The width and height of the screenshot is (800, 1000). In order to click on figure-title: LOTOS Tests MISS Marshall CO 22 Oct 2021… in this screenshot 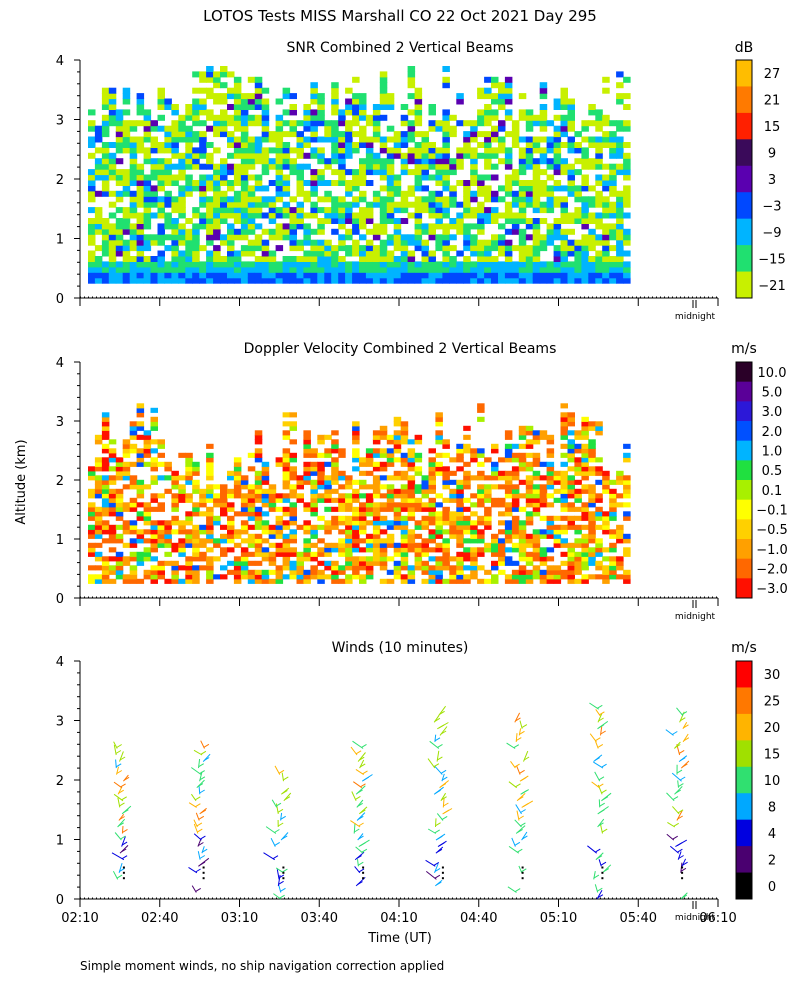, I will do `click(400, 16)`.